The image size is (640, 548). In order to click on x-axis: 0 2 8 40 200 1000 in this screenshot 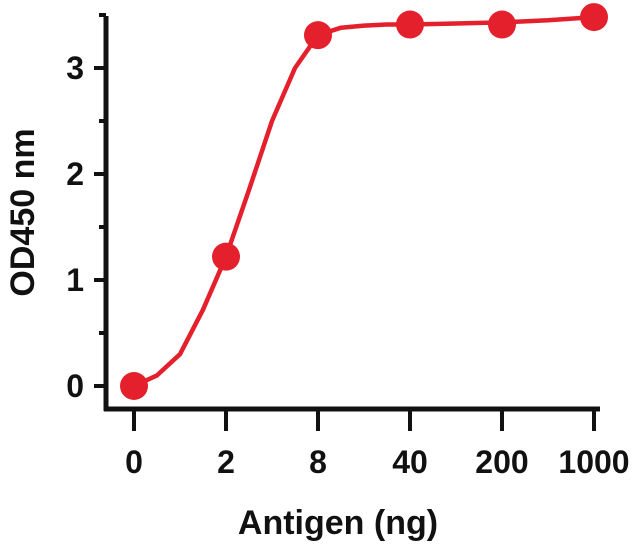, I will do `click(367, 443)`.